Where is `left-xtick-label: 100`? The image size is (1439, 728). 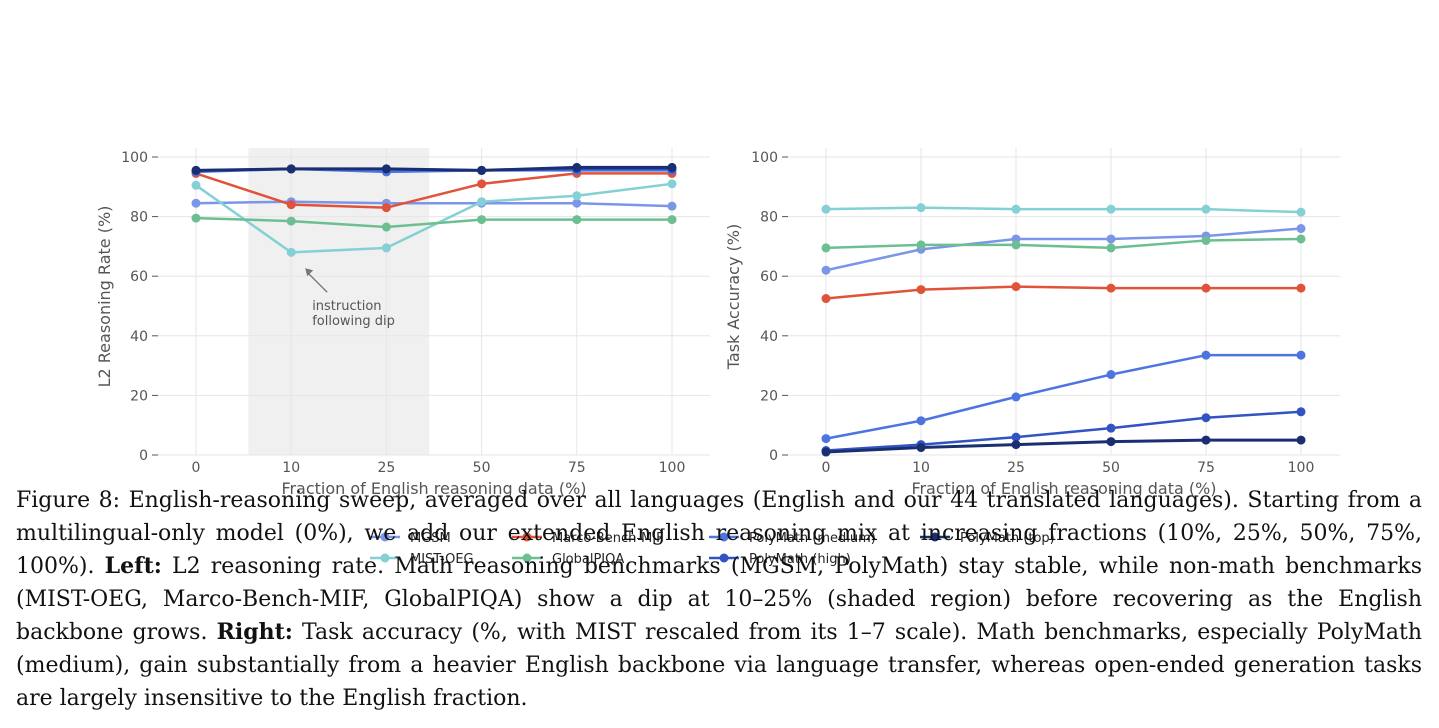
left-xtick-label: 100 is located at coordinates (672, 468).